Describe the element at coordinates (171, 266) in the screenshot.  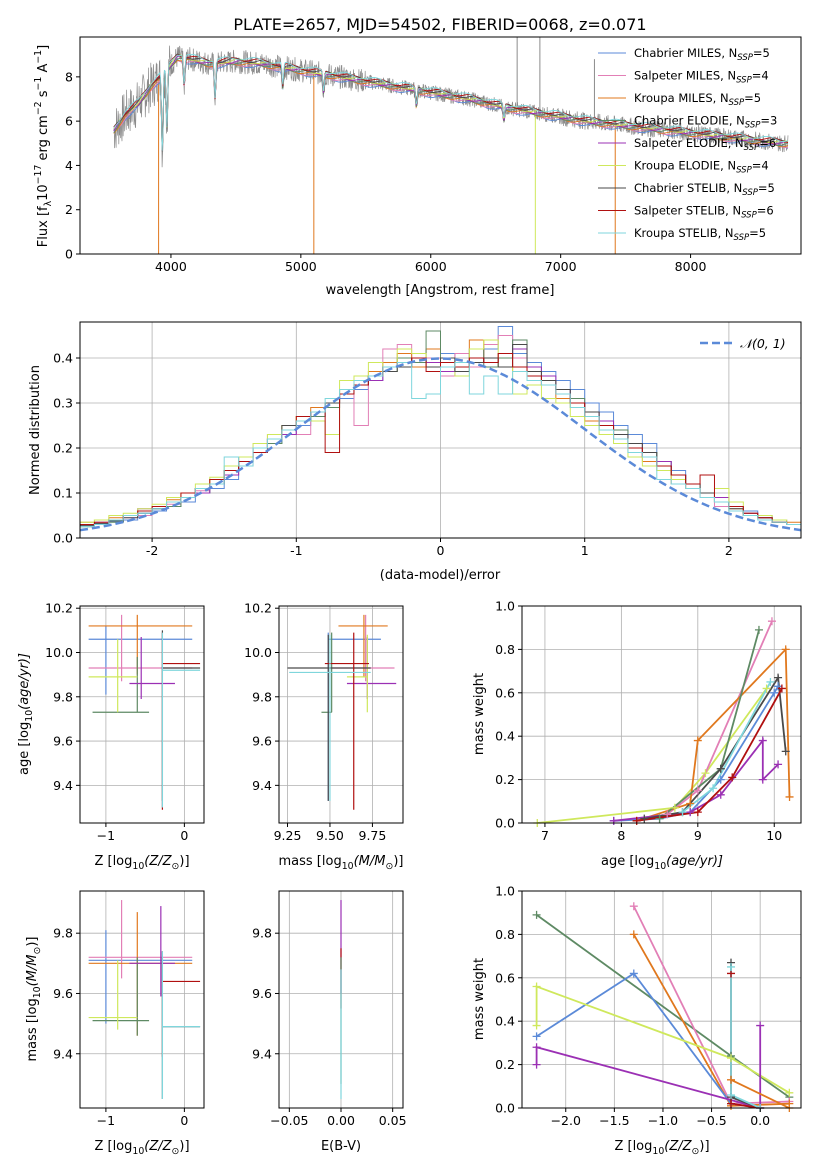
I see `x-tick-label: 4000` at that location.